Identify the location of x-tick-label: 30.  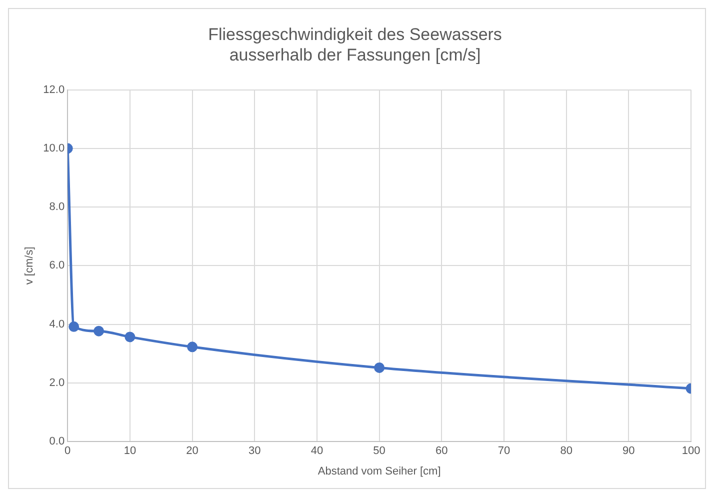
(254, 451).